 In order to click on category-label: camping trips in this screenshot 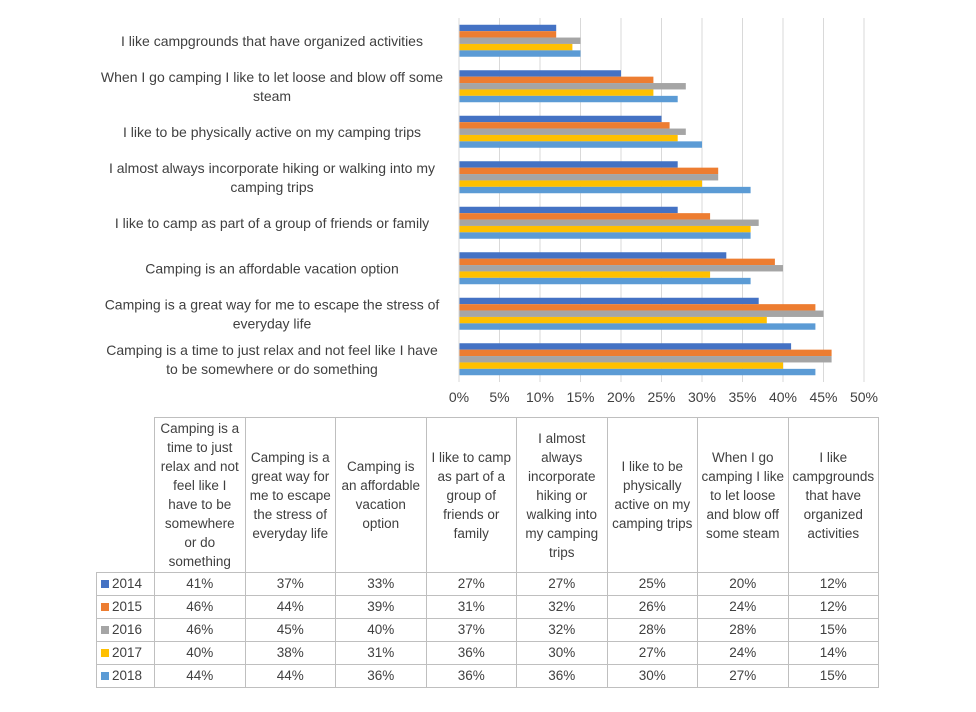, I will do `click(271, 187)`.